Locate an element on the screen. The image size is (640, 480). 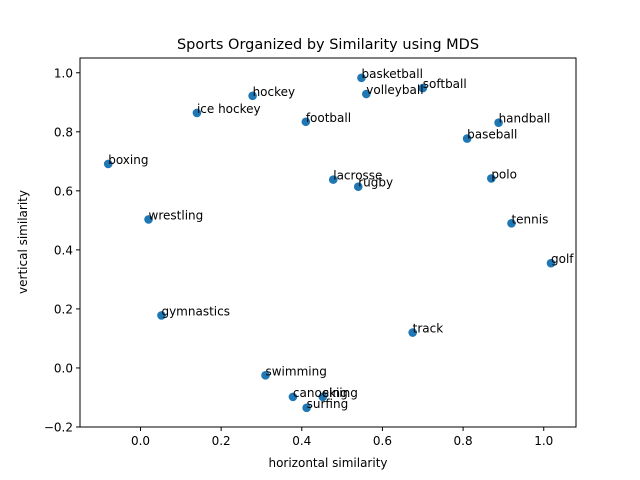
point-boxing is located at coordinates (108, 164).